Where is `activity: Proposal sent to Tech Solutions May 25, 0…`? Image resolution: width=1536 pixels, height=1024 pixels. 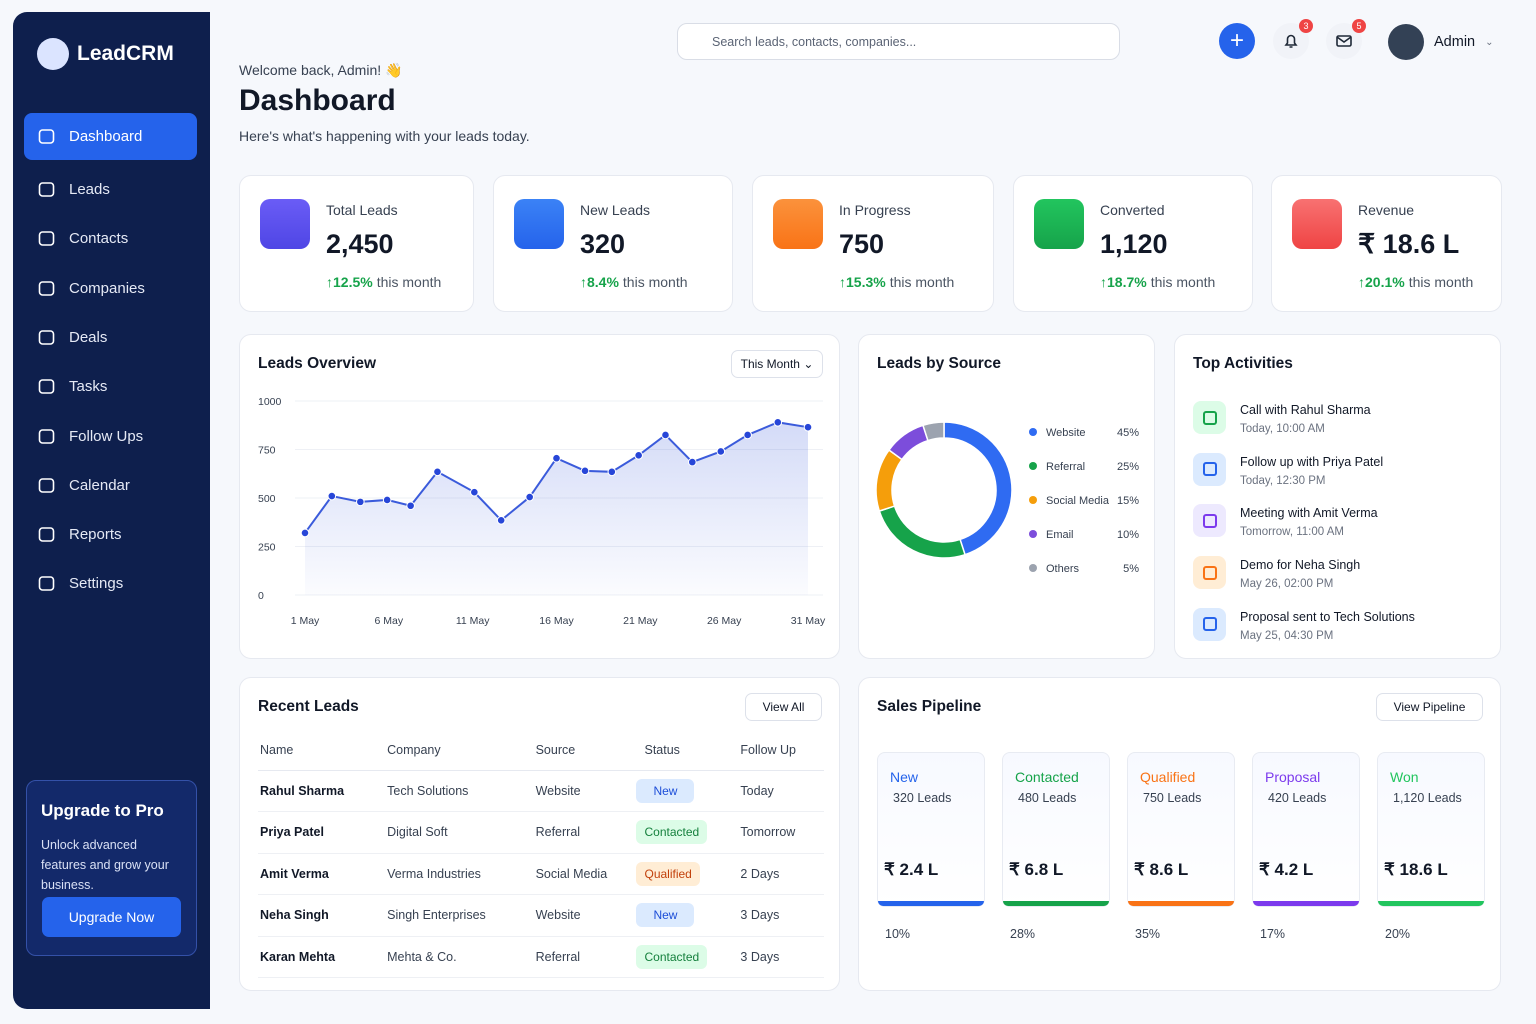
activity: Proposal sent to Tech Solutions May 25, 0… is located at coordinates (1304, 624).